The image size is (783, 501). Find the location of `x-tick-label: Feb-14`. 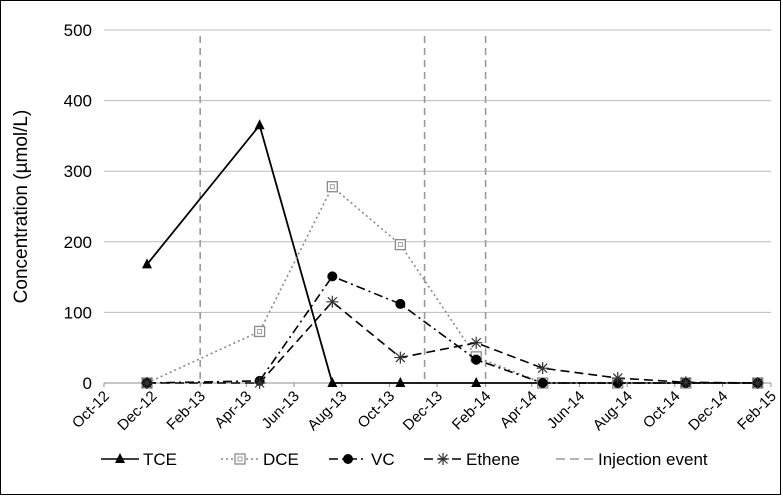

x-tick-label: Feb-14 is located at coordinates (472, 411).